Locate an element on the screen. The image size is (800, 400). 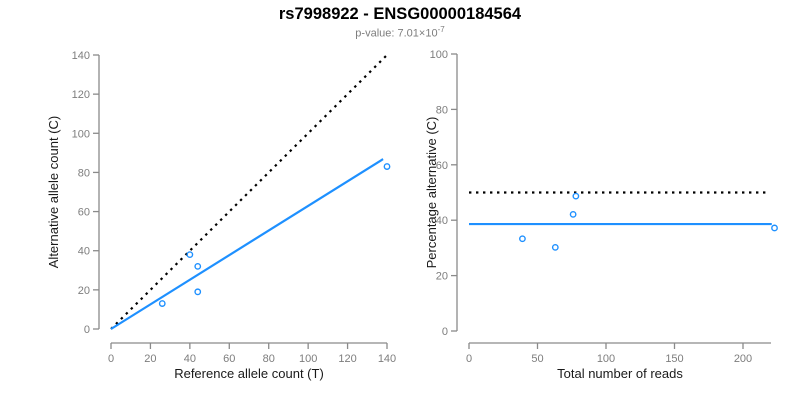
x-tick-label: 20 is located at coordinates (150, 359).